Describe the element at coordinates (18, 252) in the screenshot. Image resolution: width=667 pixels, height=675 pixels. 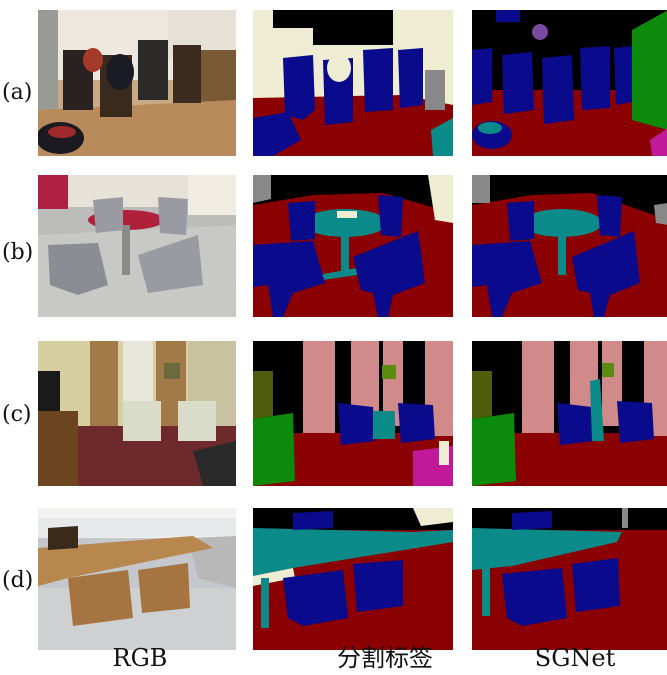
I see `row-label-b: (b)` at that location.